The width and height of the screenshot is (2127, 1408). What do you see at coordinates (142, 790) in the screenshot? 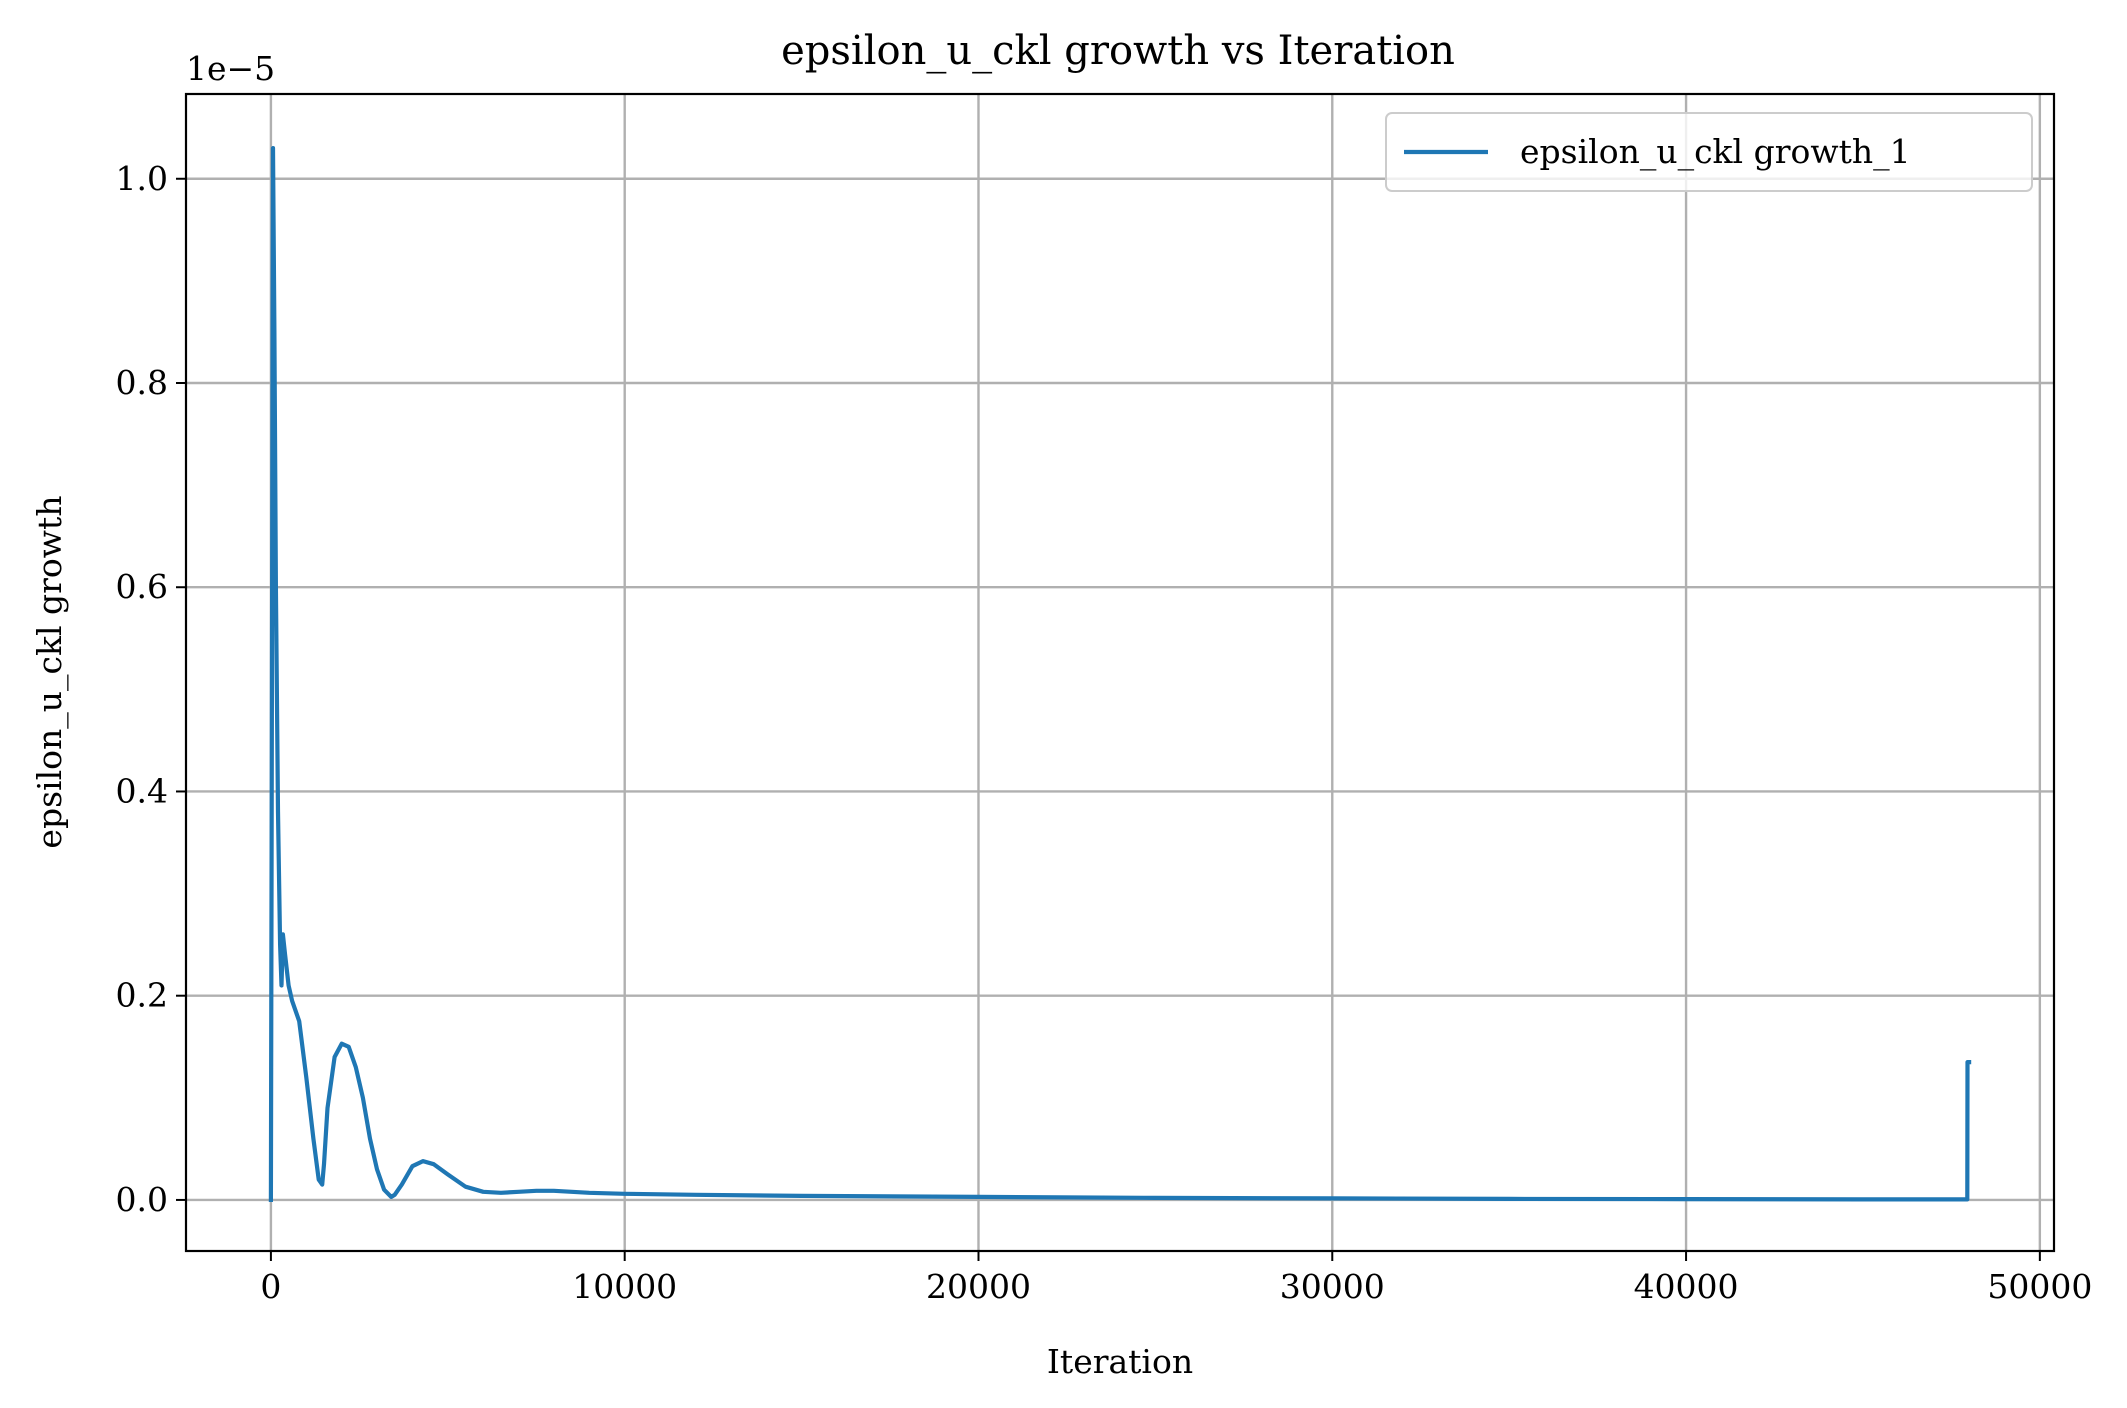
I see `y-tick-label: 0.4` at bounding box center [142, 790].